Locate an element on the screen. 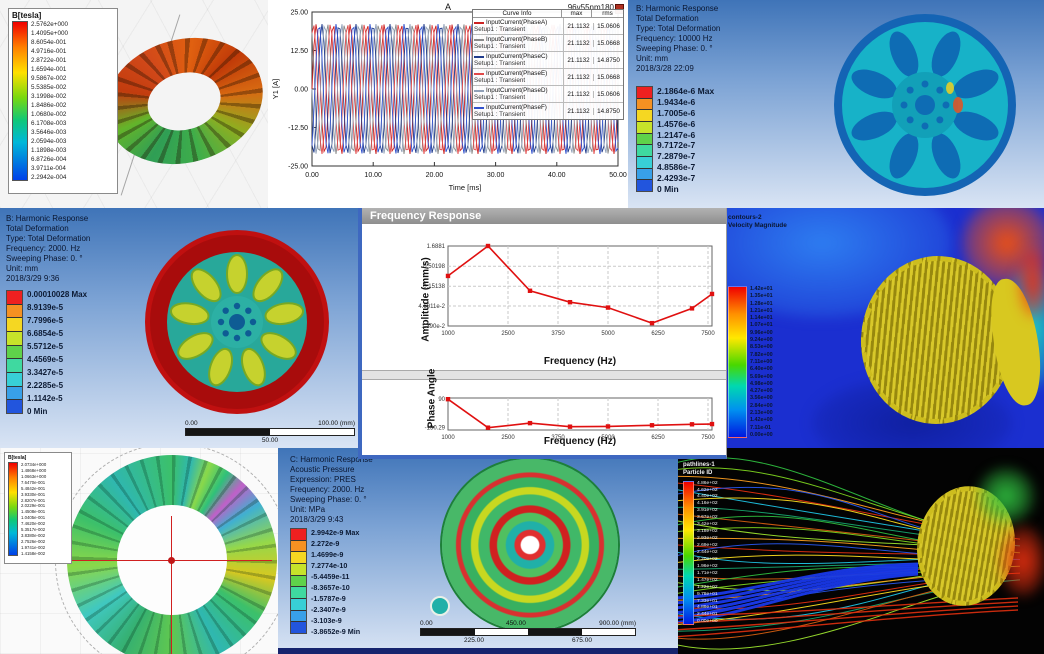 The image size is (1044, 654). colorbar-value: 2.0229e-001 is located at coordinates (33, 506).